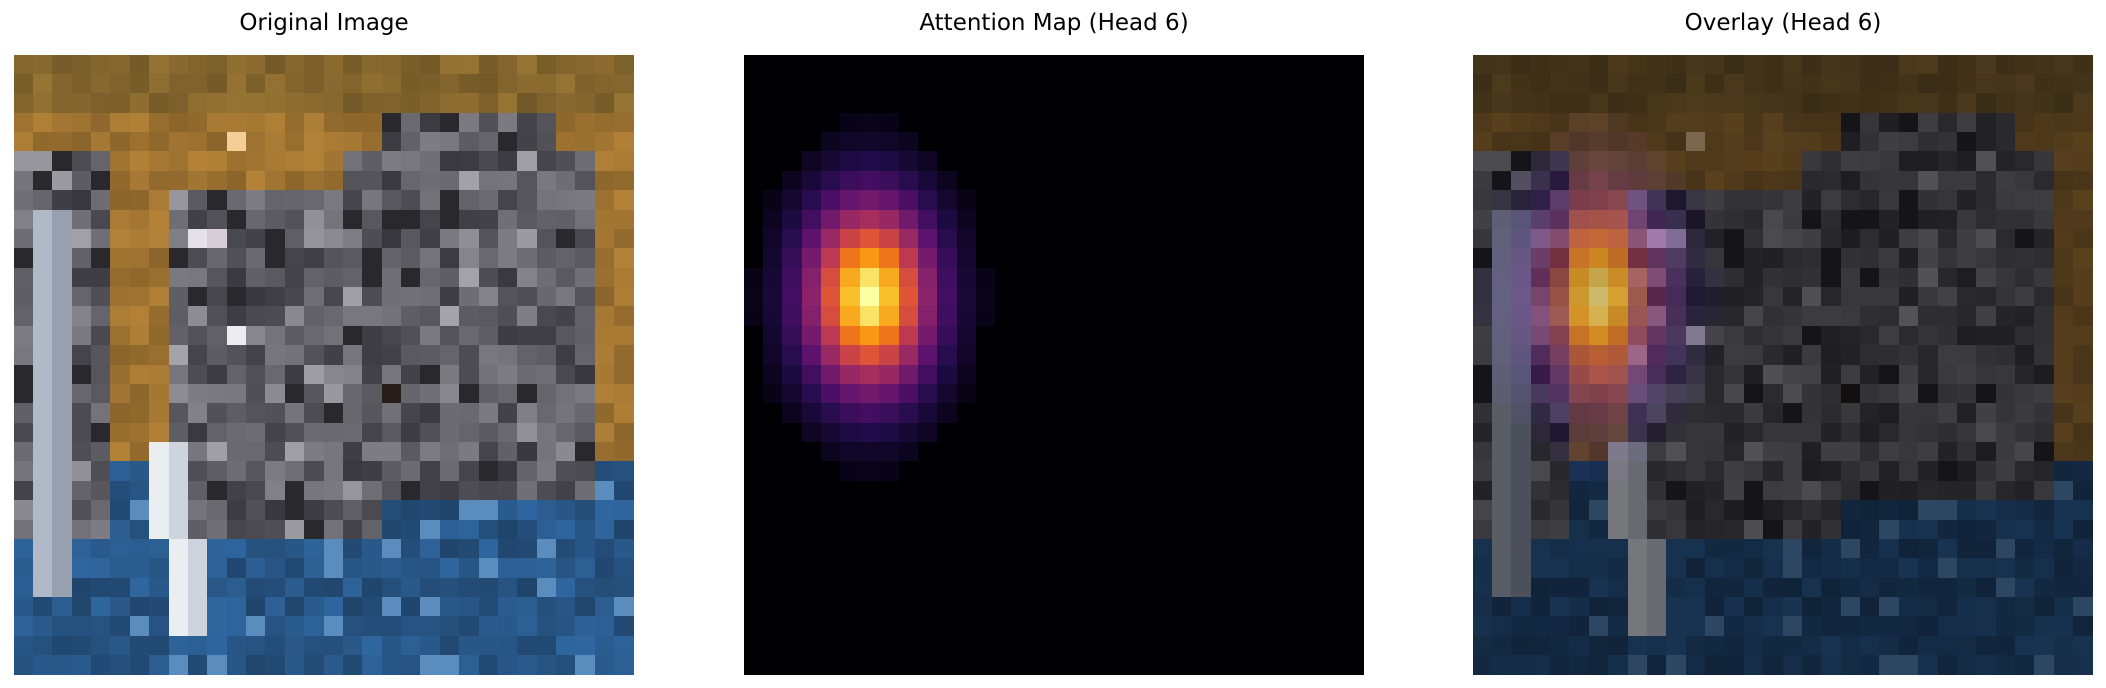 This screenshot has height=688, width=2106. What do you see at coordinates (1054, 23) in the screenshot?
I see `attention-map-title: Attention Map (Head 6)` at bounding box center [1054, 23].